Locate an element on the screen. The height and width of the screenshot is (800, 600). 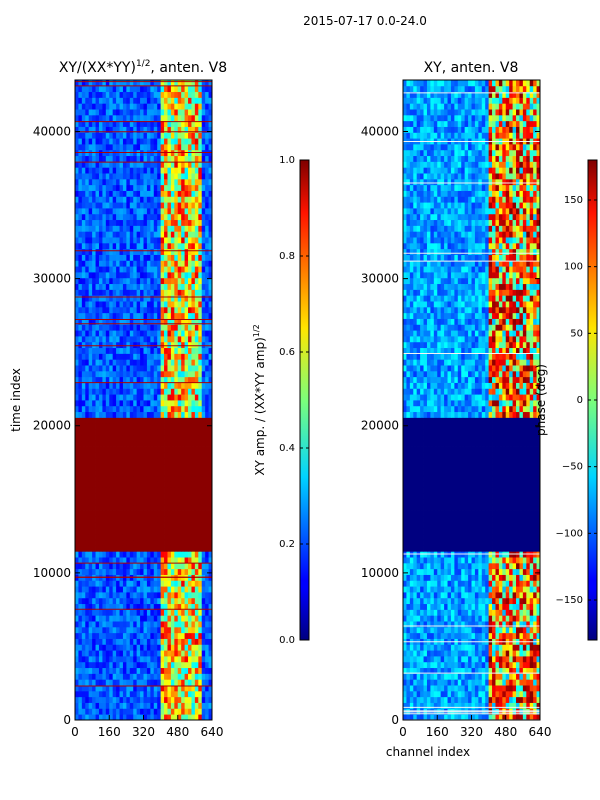
ytick-label: 20000 is located at coordinates (52, 426).